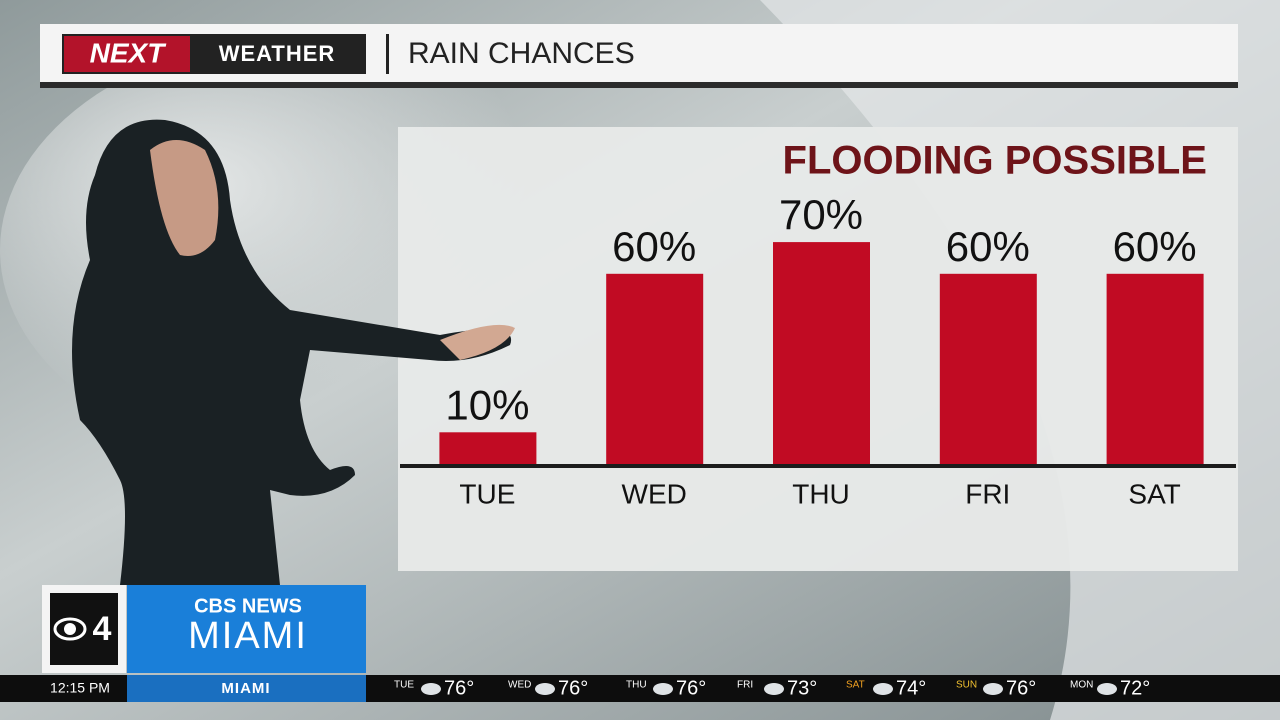 This screenshot has width=1280, height=720. What do you see at coordinates (519, 685) in the screenshot?
I see `ticker-day: WED` at bounding box center [519, 685].